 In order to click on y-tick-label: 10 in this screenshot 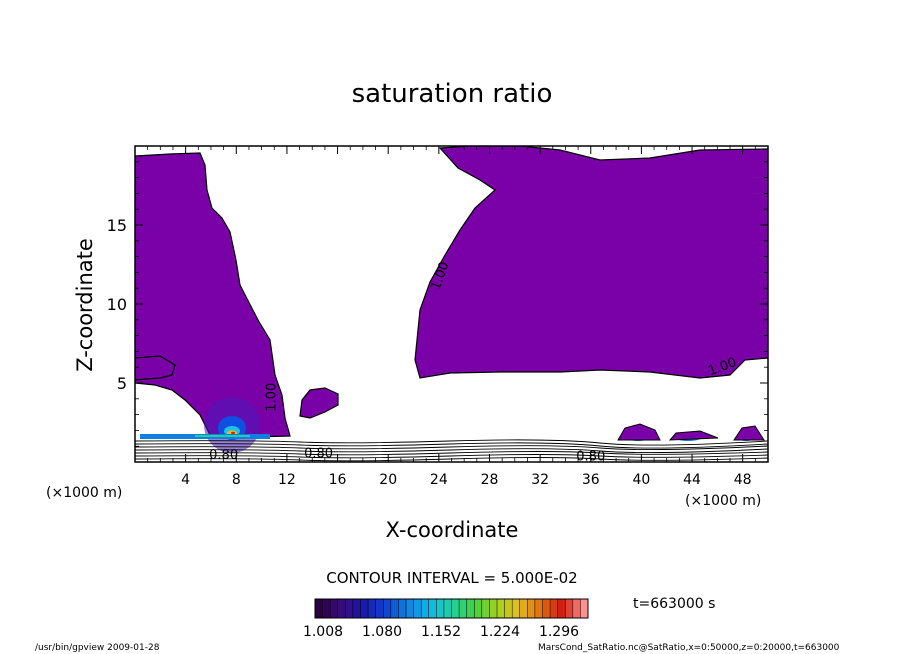, I will do `click(117, 304)`.